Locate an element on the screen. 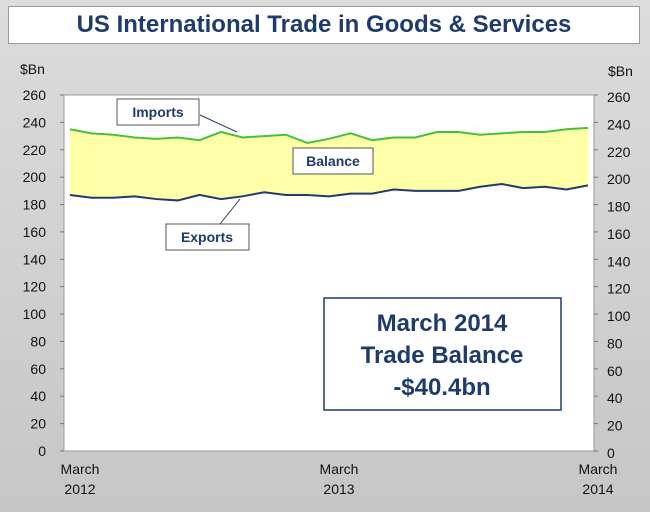 This screenshot has width=650, height=512. balance-label-box is located at coordinates (333, 161).